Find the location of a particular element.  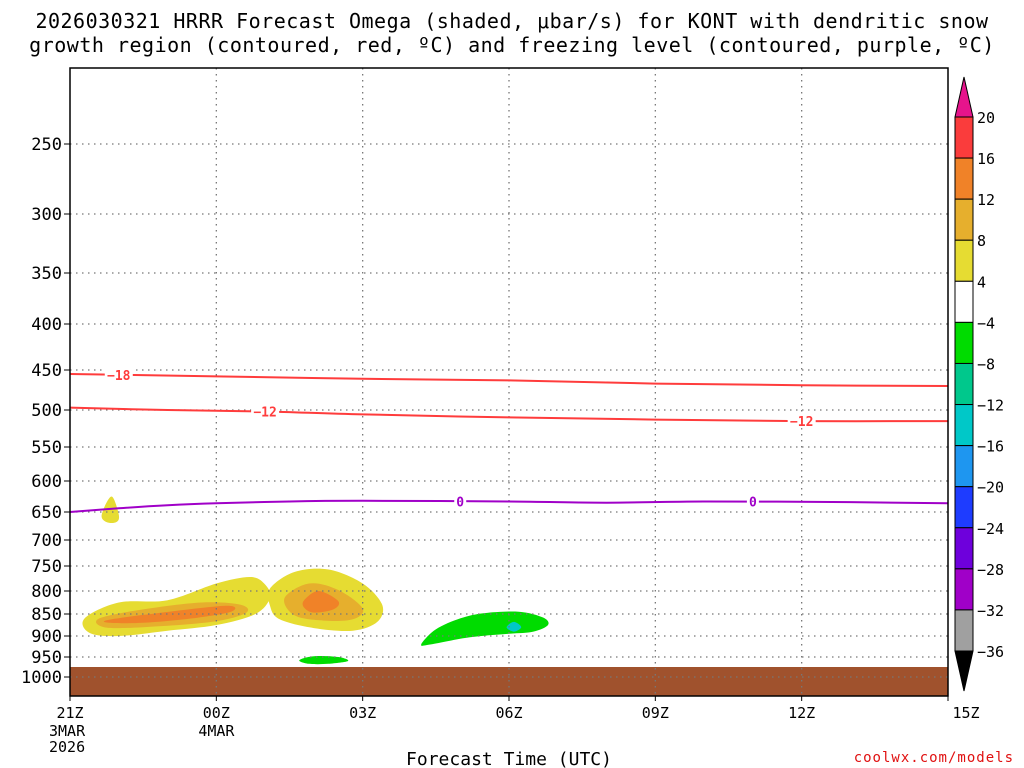

credit-text: coolwx.com/models is located at coordinates (933, 758).